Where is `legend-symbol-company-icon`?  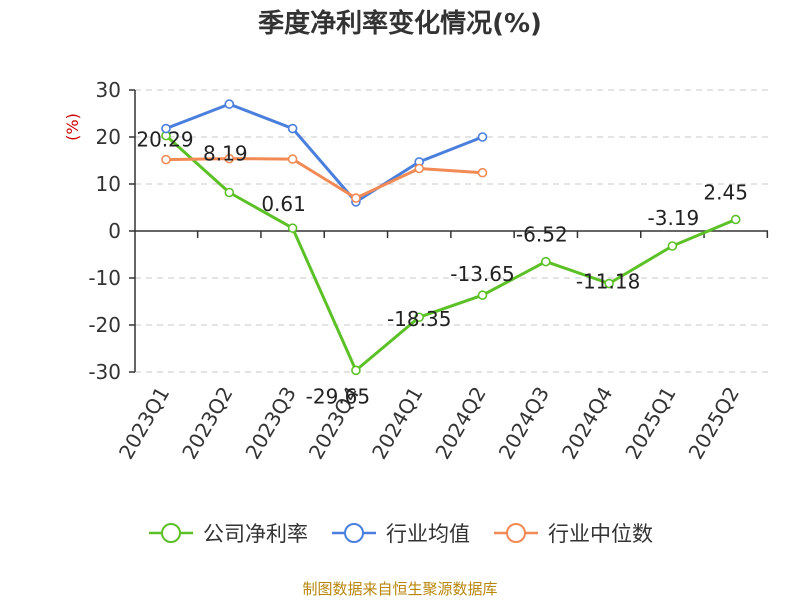 legend-symbol-company-icon is located at coordinates (171, 533).